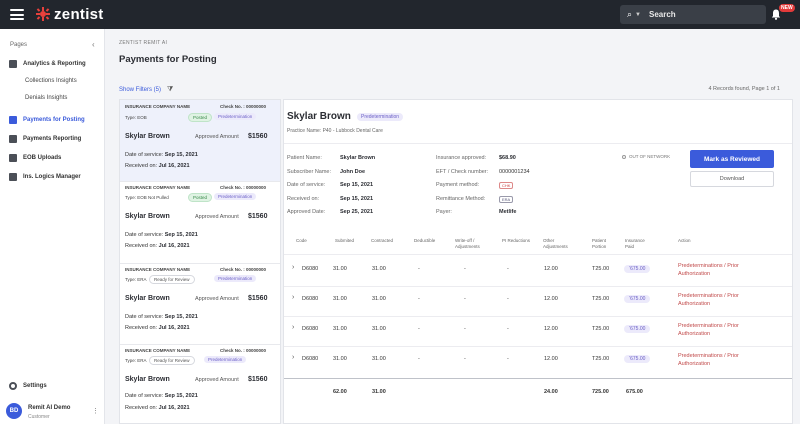 This screenshot has height=424, width=800. Describe the element at coordinates (624, 156) in the screenshot. I see `radio-icon` at that location.